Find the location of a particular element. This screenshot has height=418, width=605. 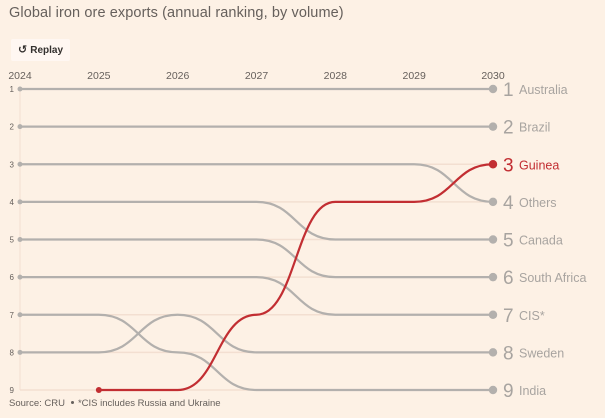

start-marker-guinea is located at coordinates (98, 390).